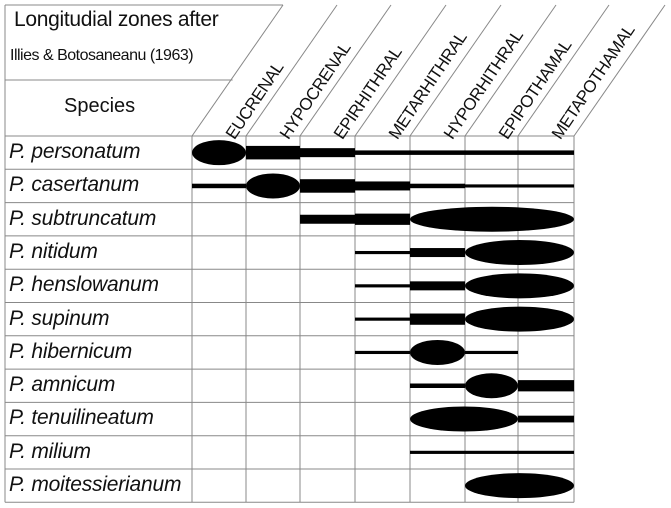 The height and width of the screenshot is (508, 671). I want to click on species-column-header: Species, so click(100, 106).